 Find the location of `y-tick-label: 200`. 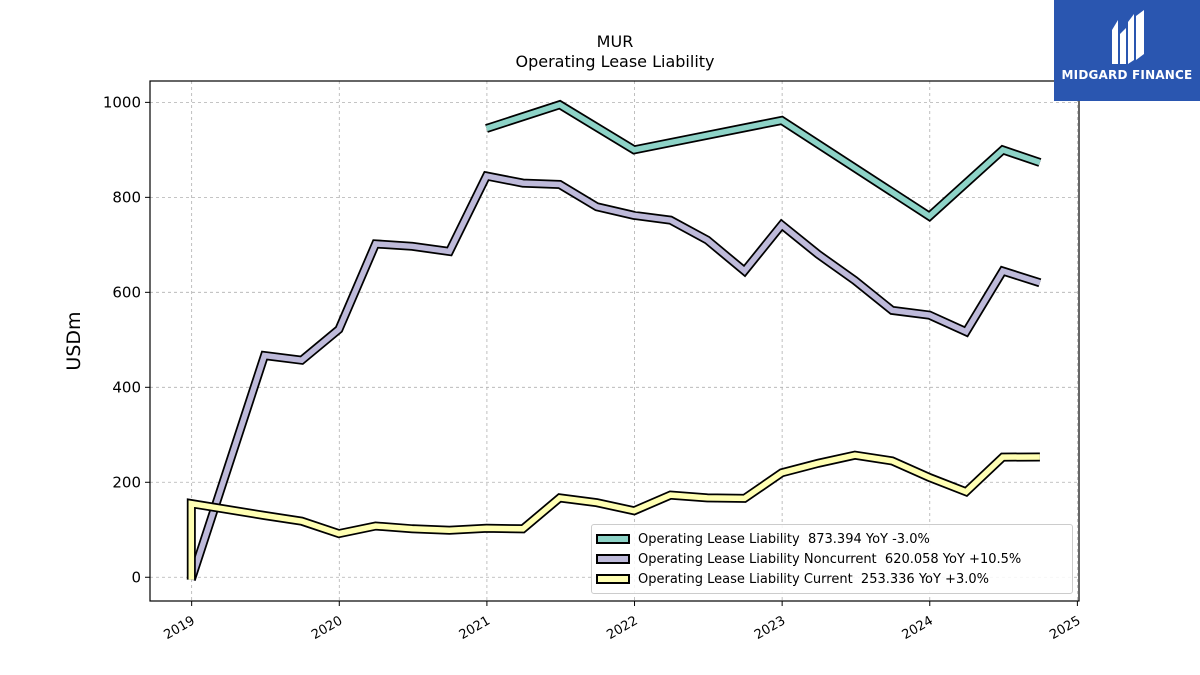

y-tick-label: 200 is located at coordinates (126, 482).